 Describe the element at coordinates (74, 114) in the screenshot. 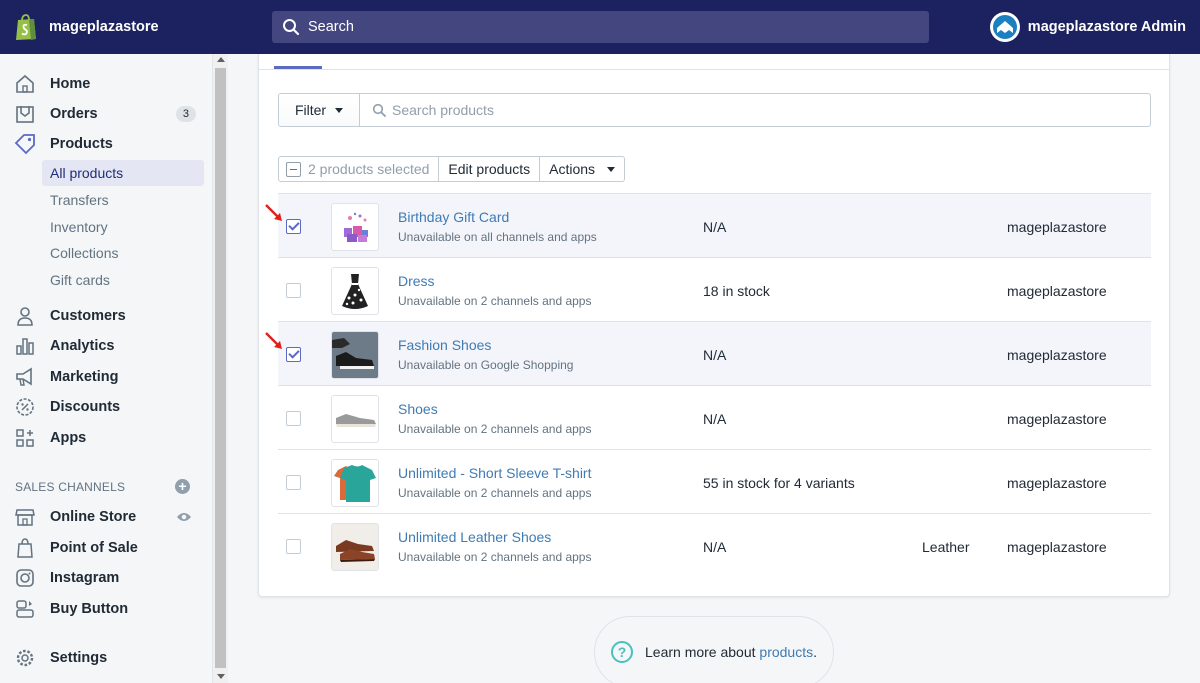

I see `sidebar-item-label: Orders` at that location.